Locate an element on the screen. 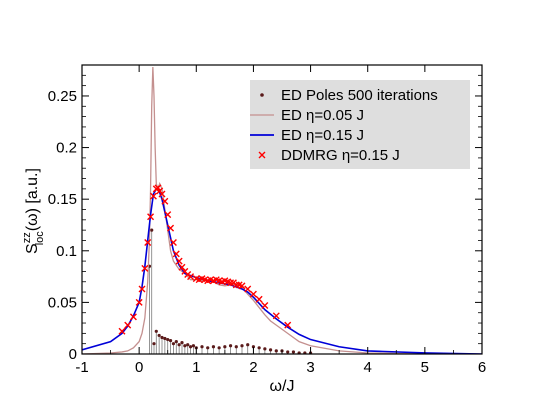  x-tick-label: 6 is located at coordinates (482, 367).